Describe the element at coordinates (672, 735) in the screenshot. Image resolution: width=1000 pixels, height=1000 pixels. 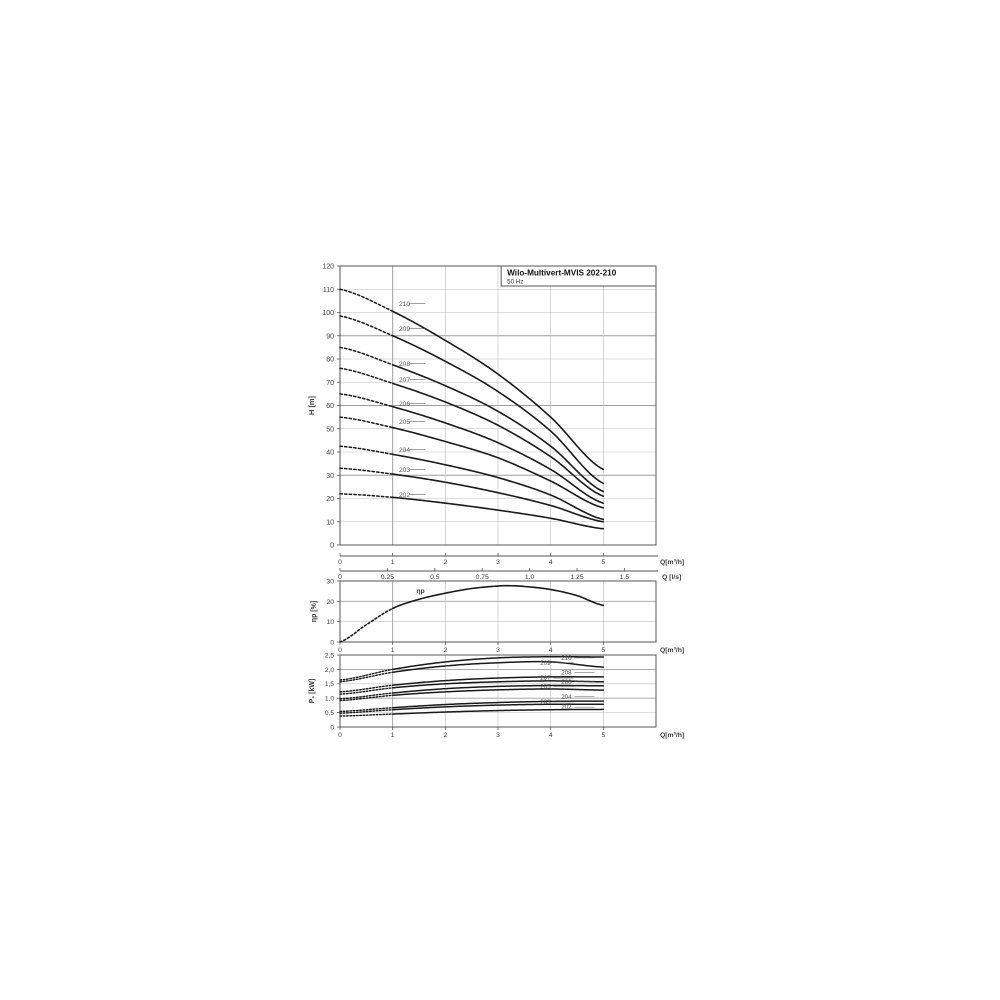
I see `power-xaxis-title: Q[m³/h]` at that location.